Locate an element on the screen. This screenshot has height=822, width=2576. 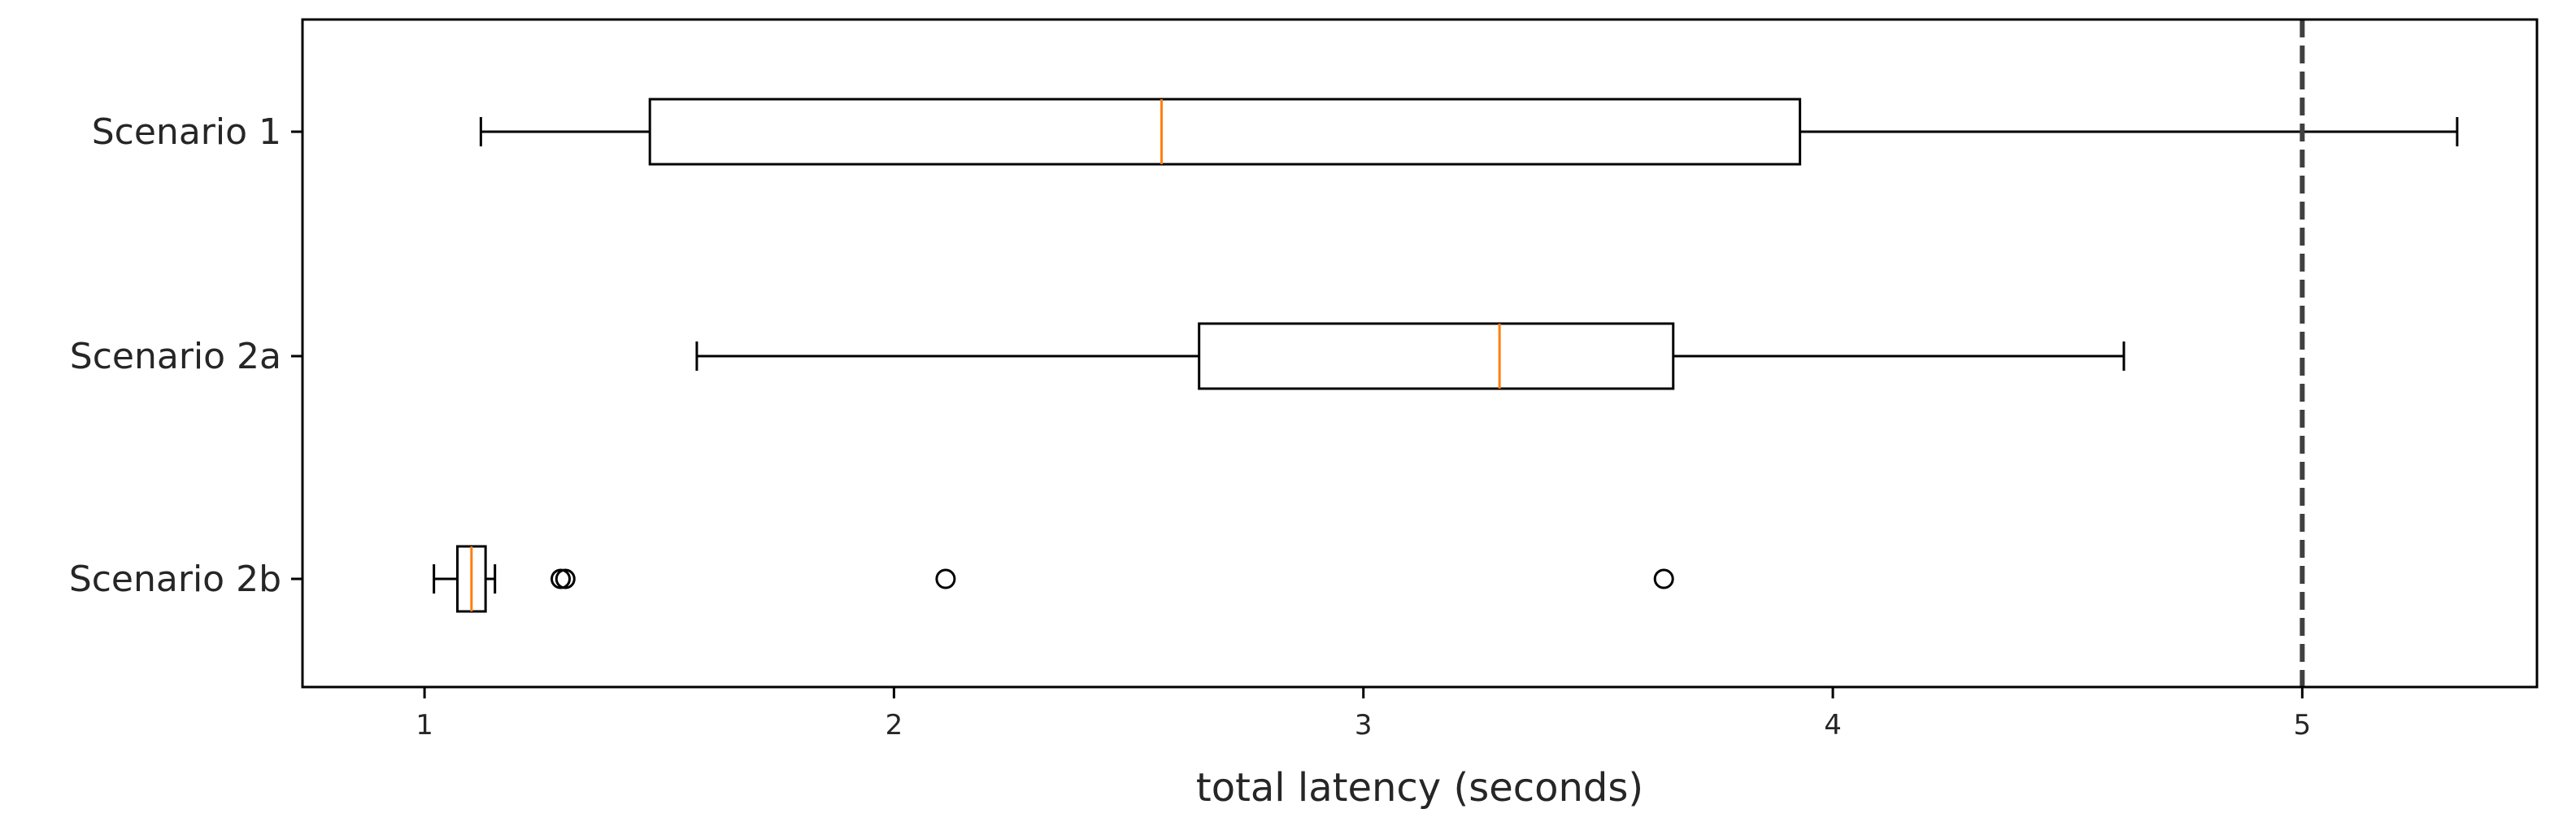
x-tick-label: 4 is located at coordinates (1833, 725).